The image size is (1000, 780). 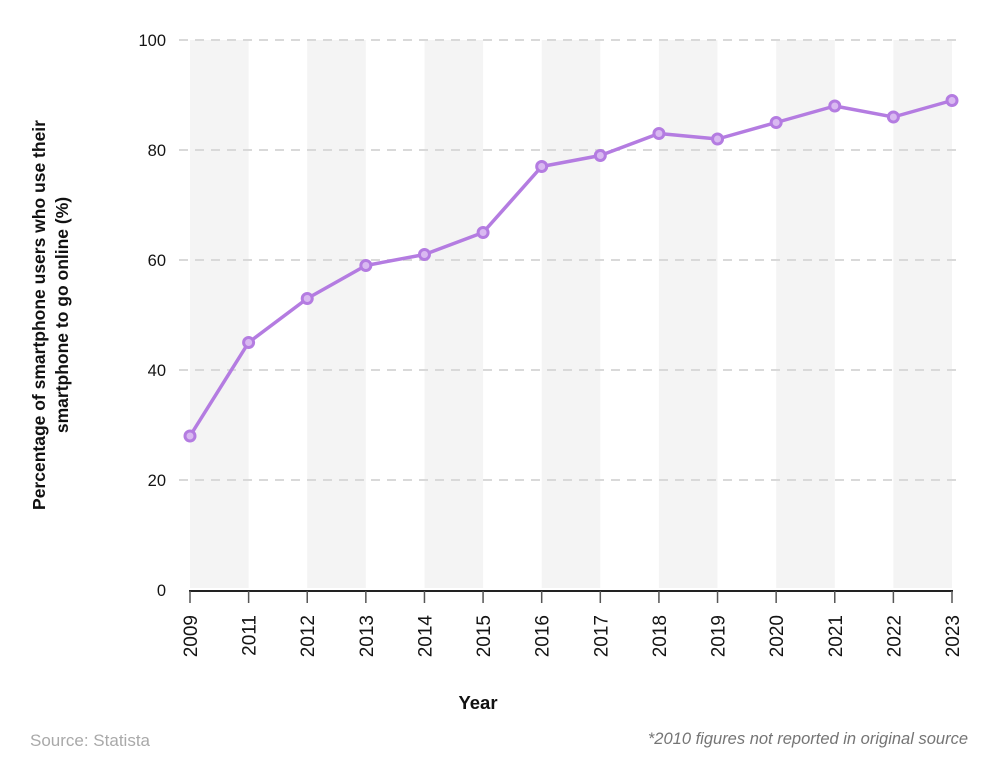 I want to click on data-point-2015, so click(x=483, y=232).